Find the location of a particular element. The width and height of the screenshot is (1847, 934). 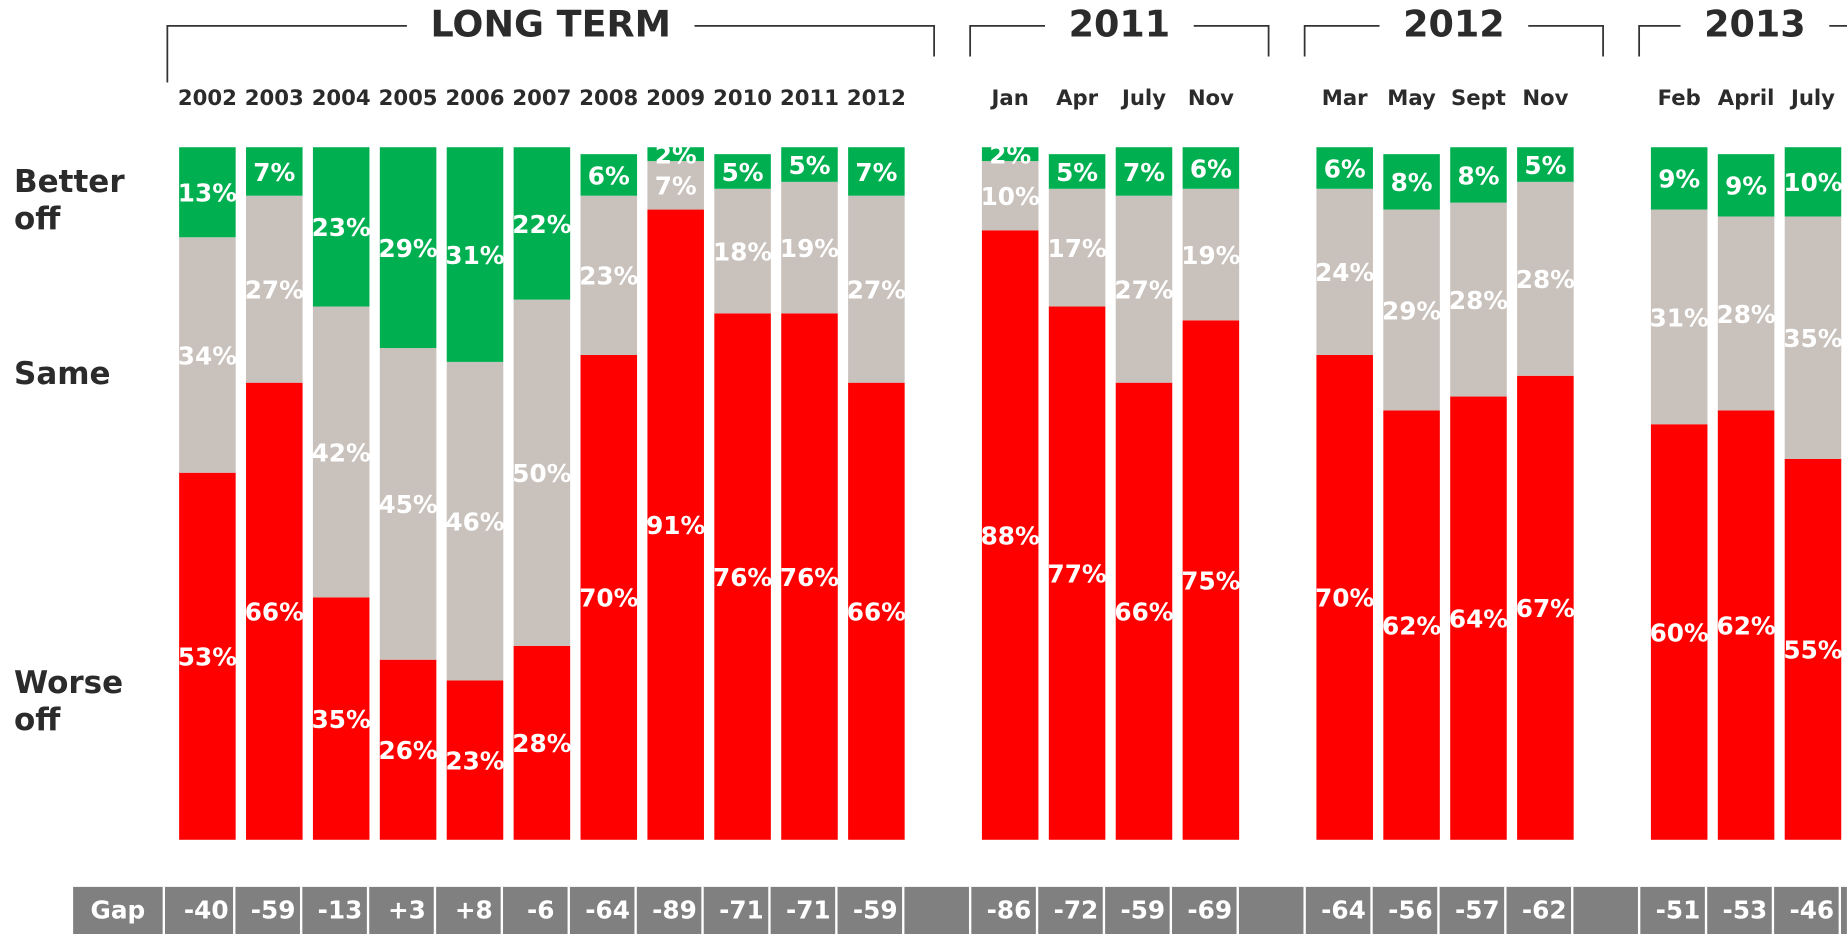

x-tick-label: 2011 is located at coordinates (809, 97).